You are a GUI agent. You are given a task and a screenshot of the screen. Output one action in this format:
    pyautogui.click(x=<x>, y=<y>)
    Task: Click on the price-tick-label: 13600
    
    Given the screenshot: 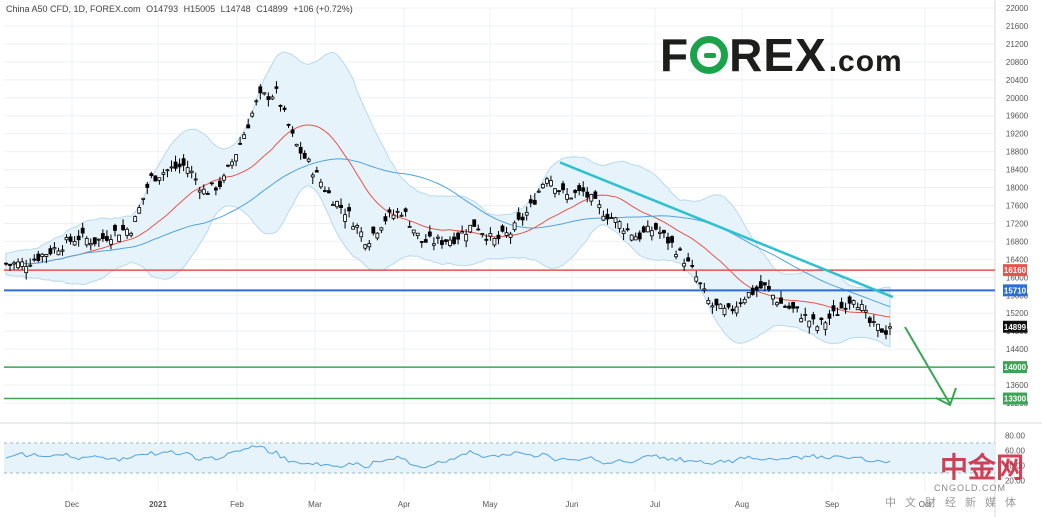 What is the action you would take?
    pyautogui.click(x=1017, y=385)
    